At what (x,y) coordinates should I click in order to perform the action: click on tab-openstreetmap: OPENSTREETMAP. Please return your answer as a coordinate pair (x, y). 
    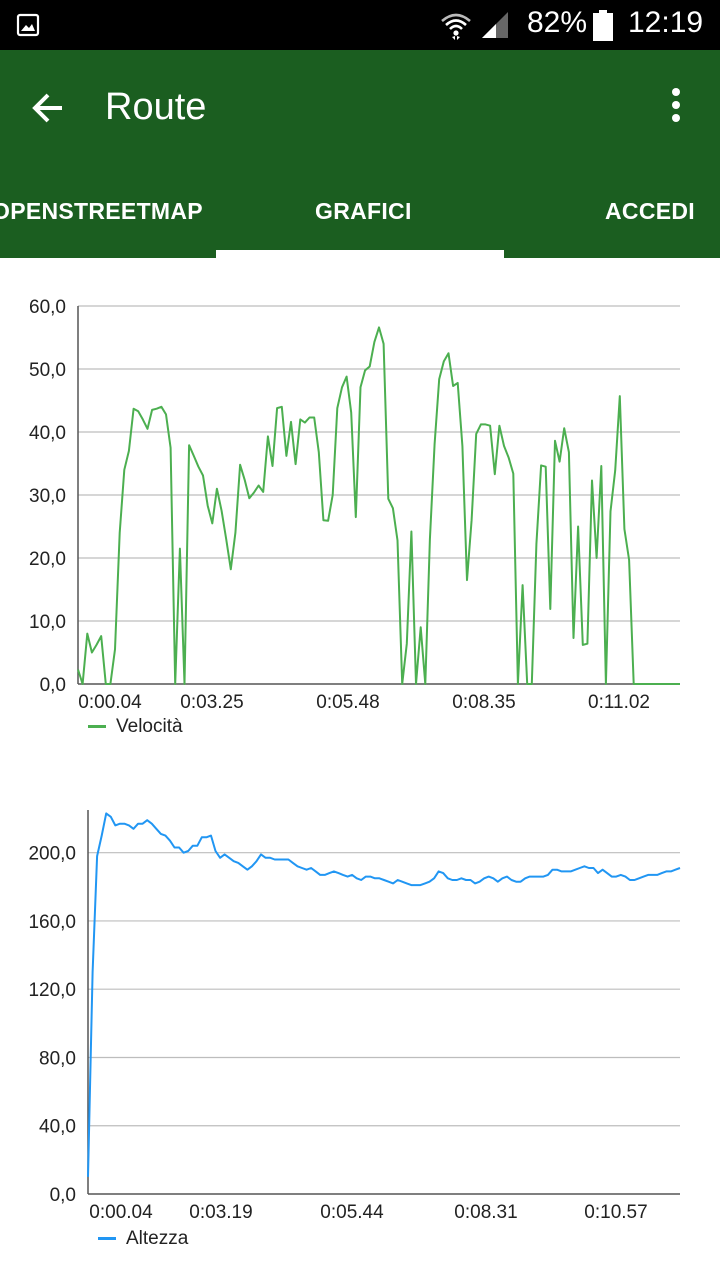
    Looking at the image, I should click on (101, 211).